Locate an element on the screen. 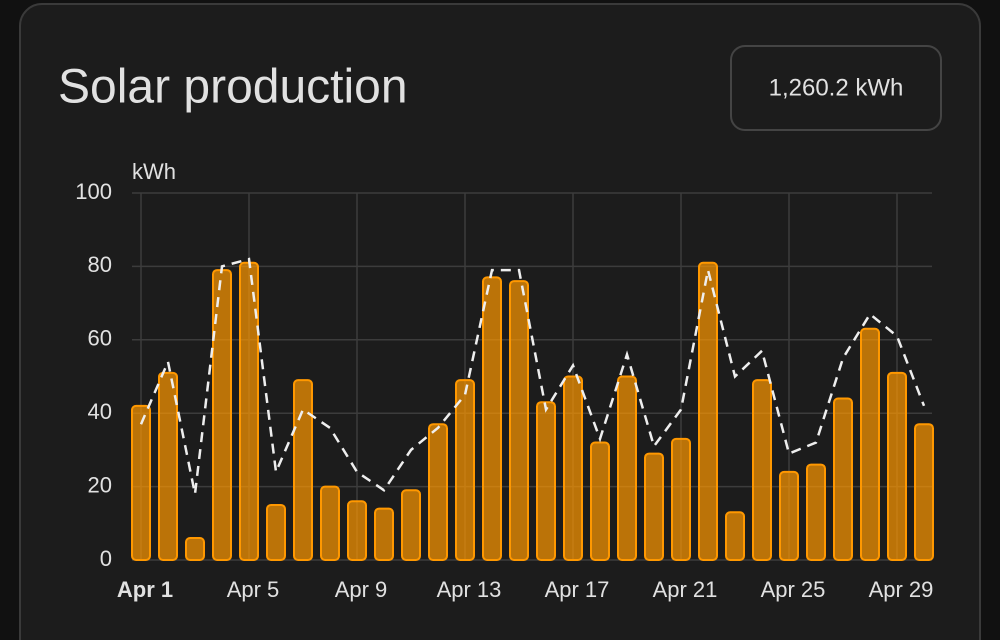 The image size is (1000, 640). x-tick-label: Apr 9 is located at coordinates (361, 589).